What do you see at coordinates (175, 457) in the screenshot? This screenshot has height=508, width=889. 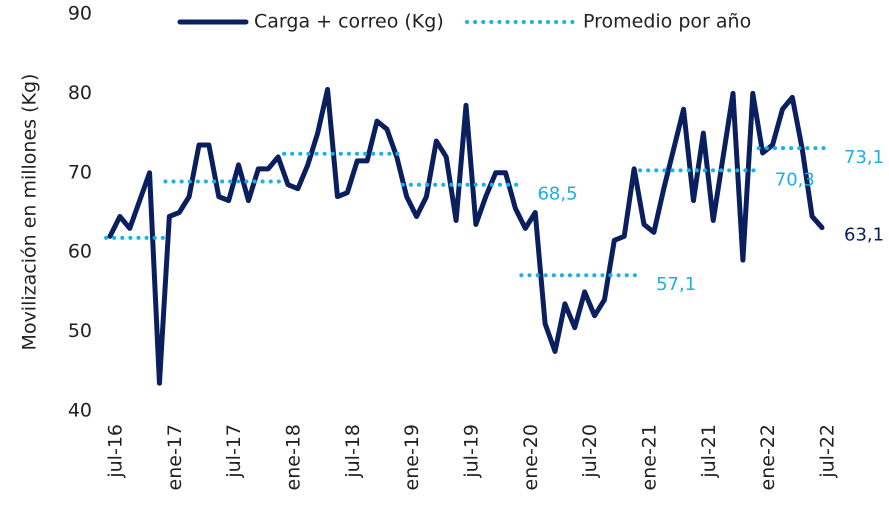 I see `x-tick-label: ene-17` at bounding box center [175, 457].